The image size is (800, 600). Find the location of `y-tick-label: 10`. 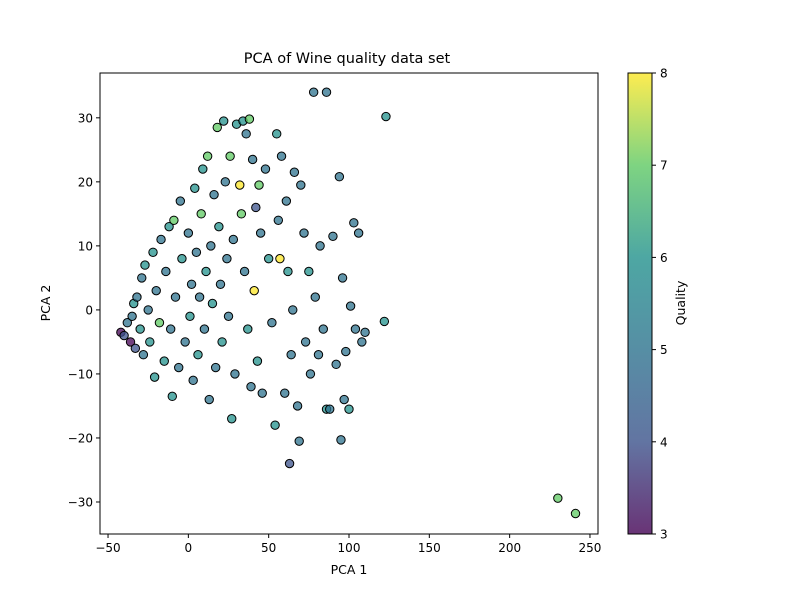

y-tick-label: 10 is located at coordinates (85, 246).